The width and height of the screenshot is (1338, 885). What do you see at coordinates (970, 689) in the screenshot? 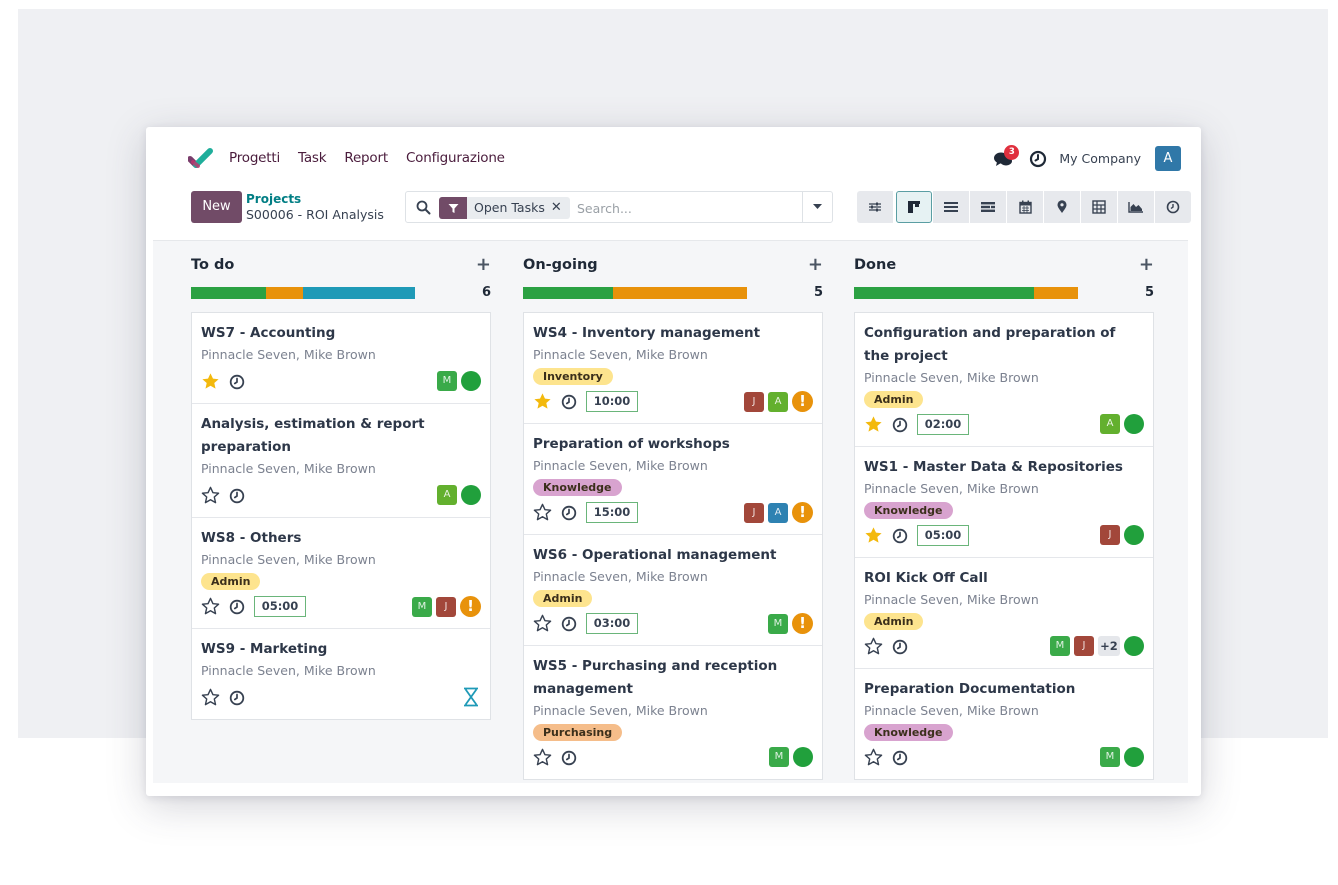
I see `task-title: Preparation Documentation` at bounding box center [970, 689].